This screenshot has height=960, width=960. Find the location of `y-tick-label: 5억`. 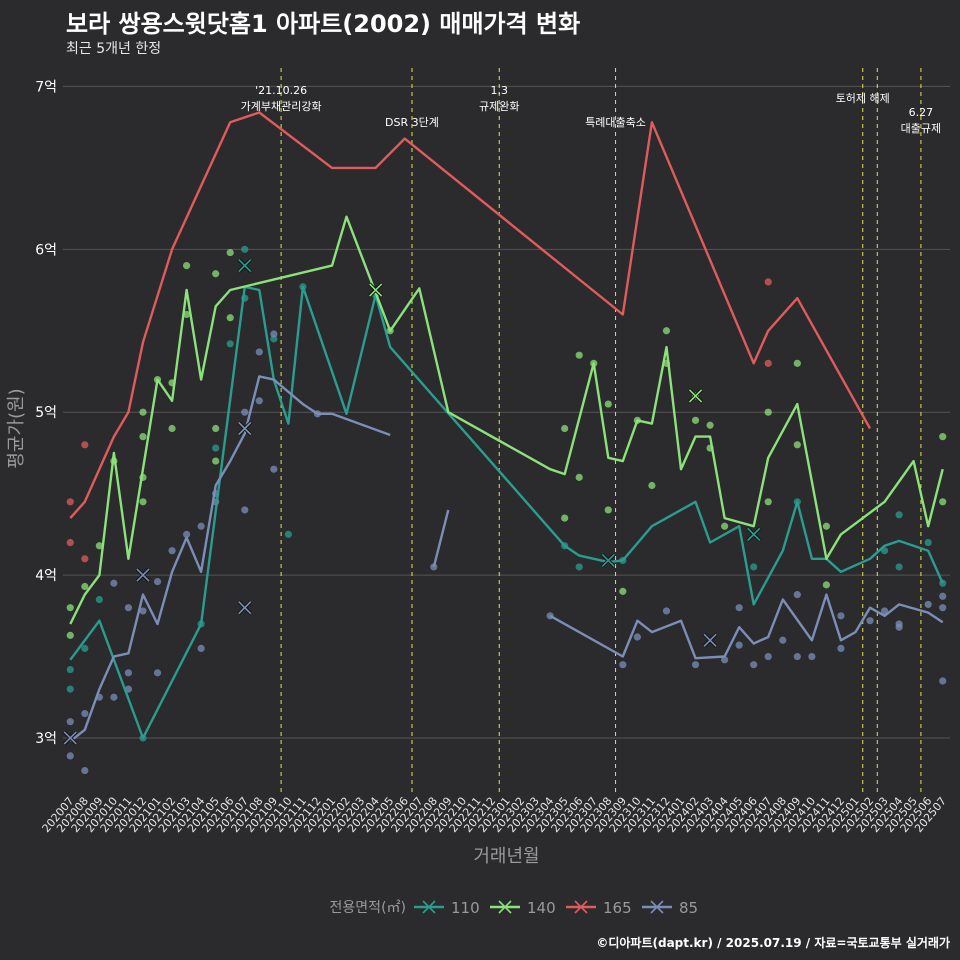

y-tick-label: 5억 is located at coordinates (46, 413).